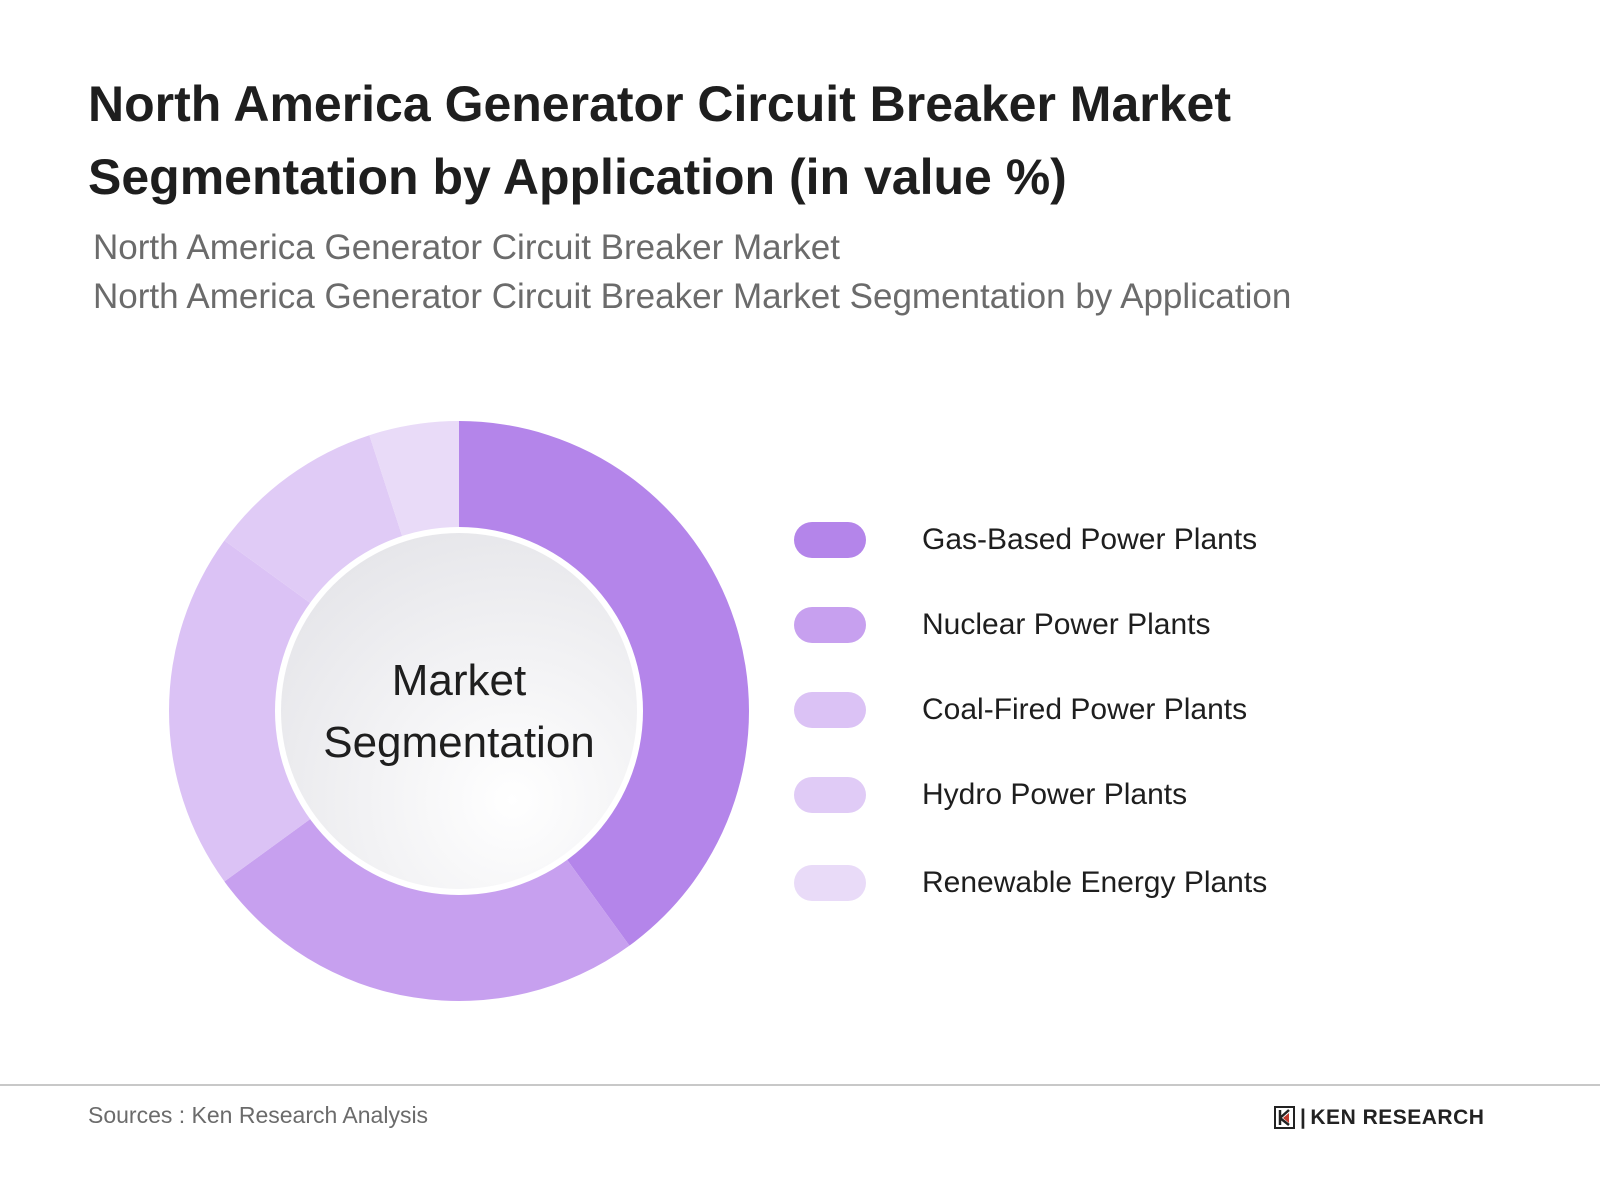  I want to click on legend-item: Gas-Based Power Plants, so click(1025, 540).